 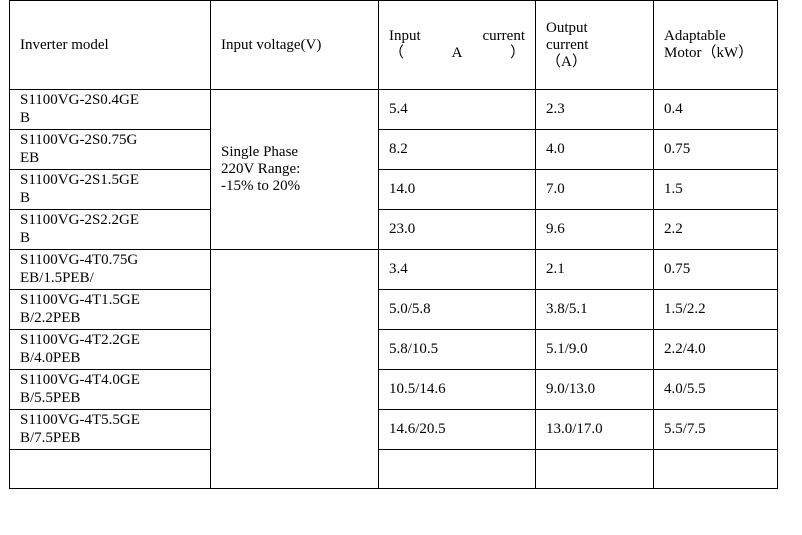 I want to click on cell-input-current: 23.0, so click(x=457, y=229).